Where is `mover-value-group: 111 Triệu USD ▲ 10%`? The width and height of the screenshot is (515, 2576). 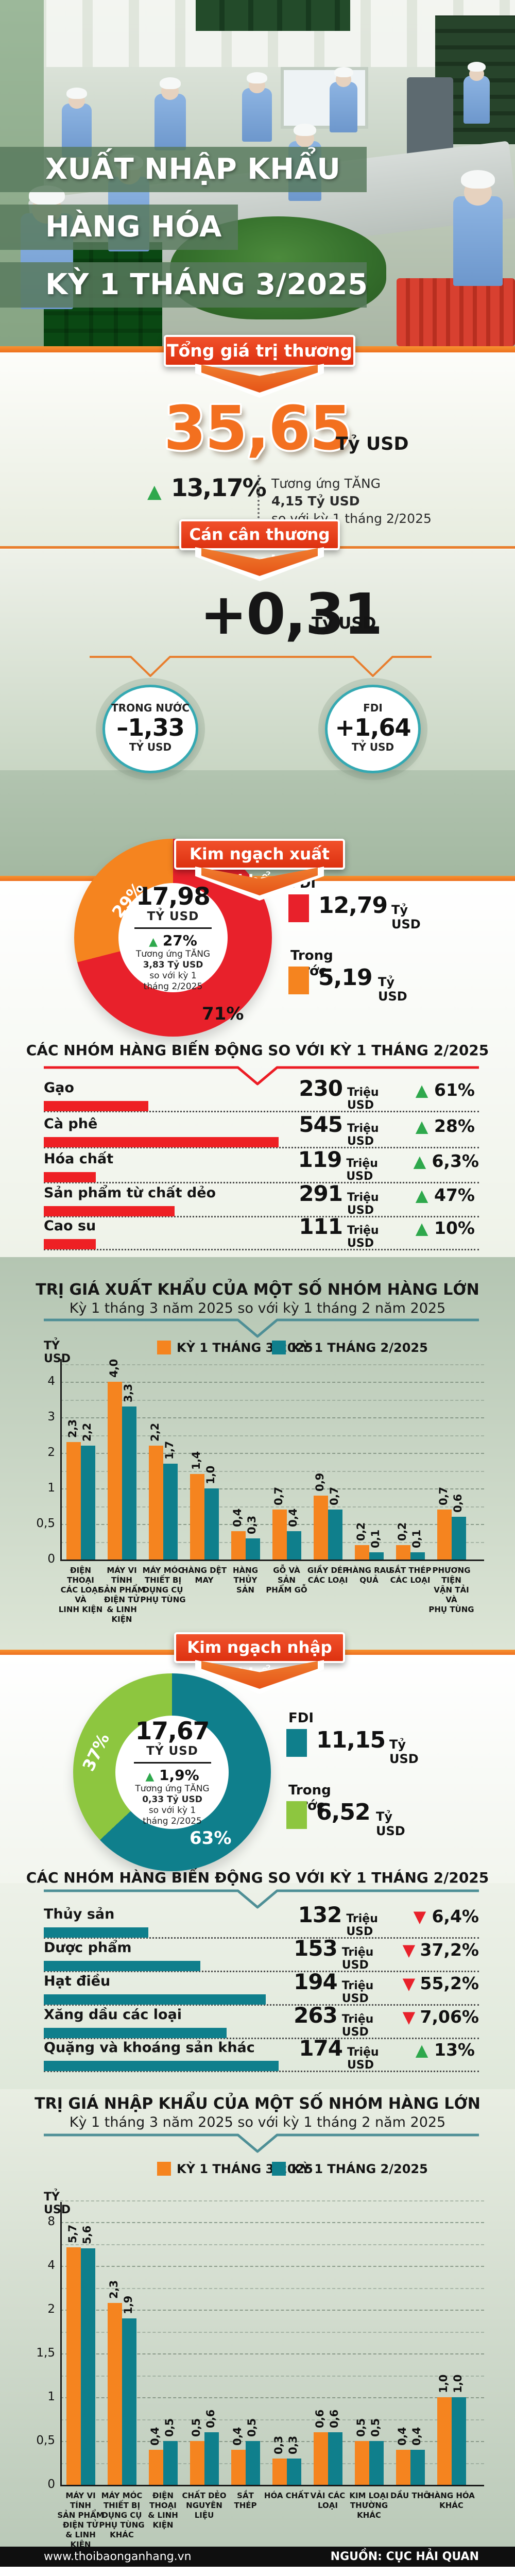
mover-value-group: 111 Triệu USD ▲ 10% is located at coordinates (385, 1232).